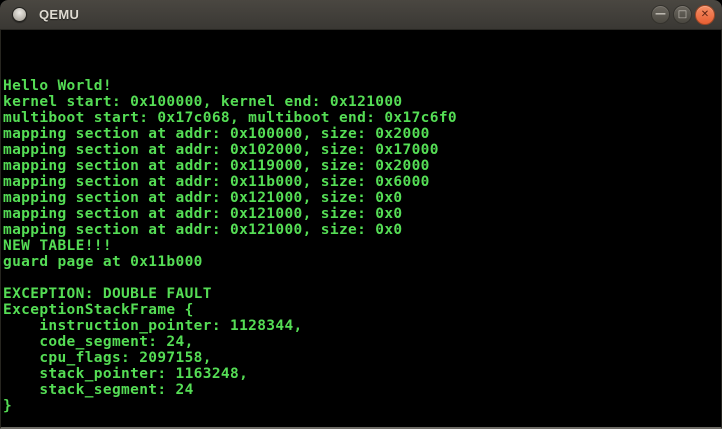  I want to click on minimize-button: —, so click(660, 14).